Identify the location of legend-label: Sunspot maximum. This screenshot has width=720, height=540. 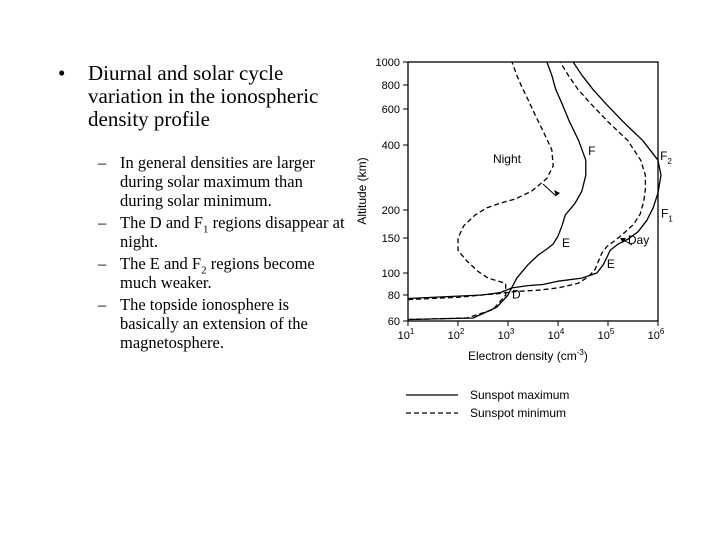
(519, 395).